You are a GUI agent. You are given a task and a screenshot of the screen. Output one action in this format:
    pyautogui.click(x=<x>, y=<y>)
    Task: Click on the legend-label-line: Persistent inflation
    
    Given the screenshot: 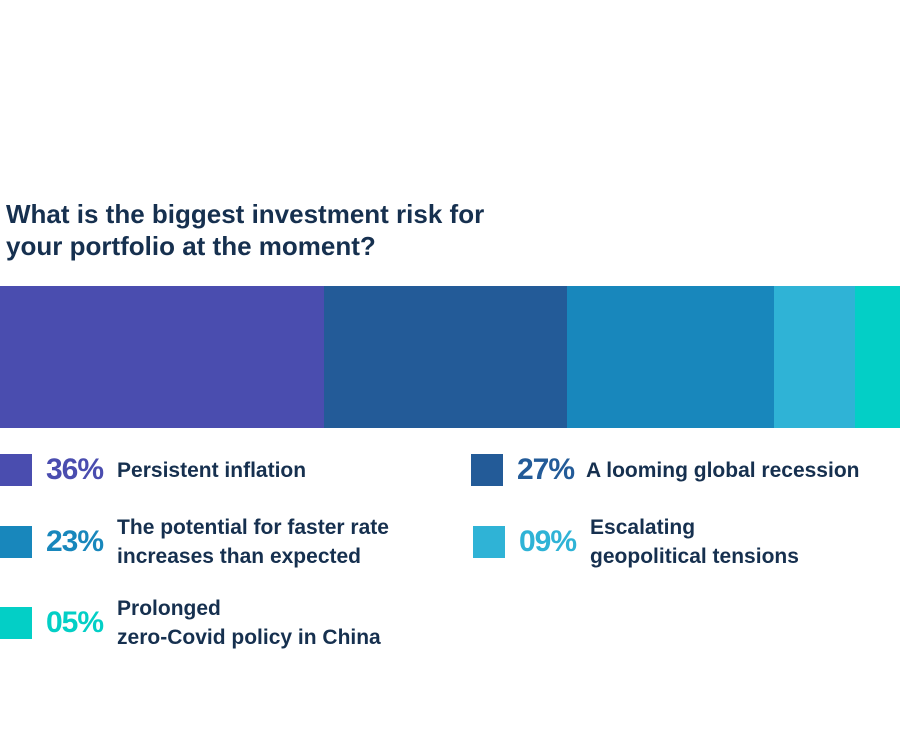 What is the action you would take?
    pyautogui.click(x=212, y=470)
    